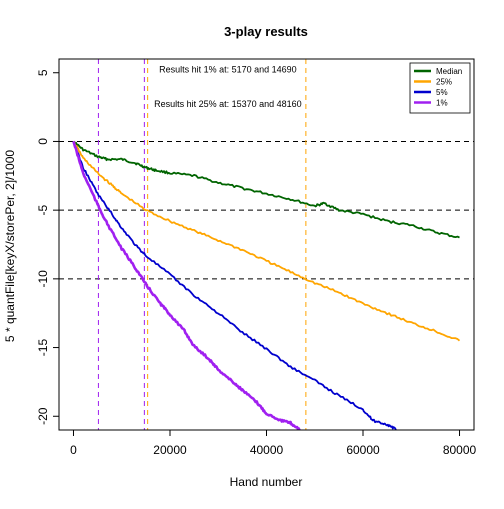  What do you see at coordinates (266, 31) in the screenshot?
I see `chart-title: 3-play results` at bounding box center [266, 31].